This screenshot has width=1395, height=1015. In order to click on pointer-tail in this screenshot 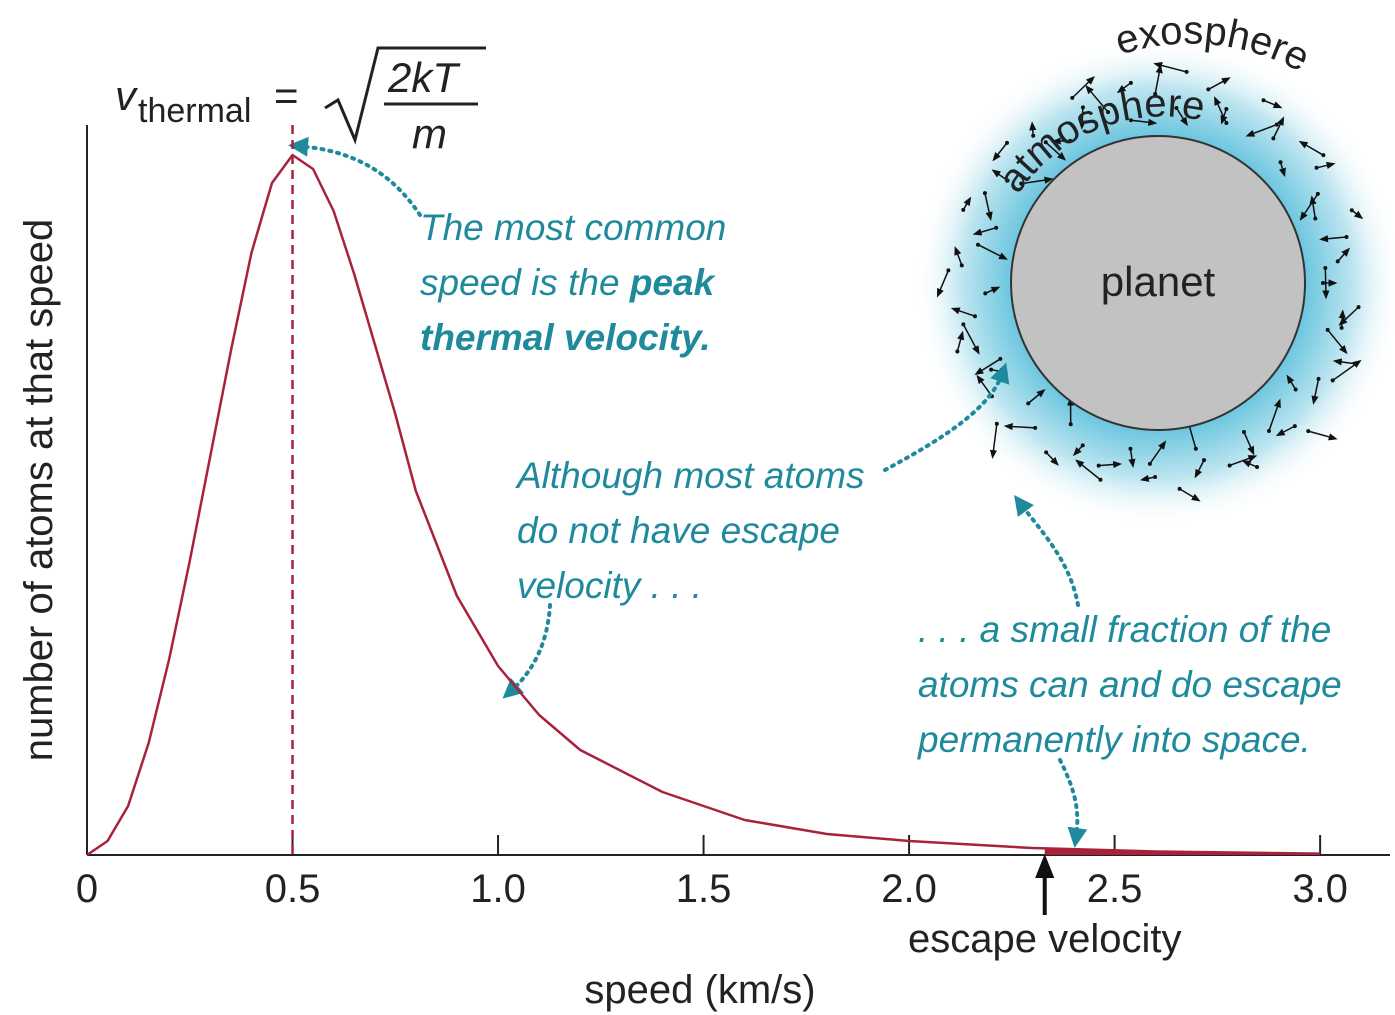, I will do `click(1073, 803)`.